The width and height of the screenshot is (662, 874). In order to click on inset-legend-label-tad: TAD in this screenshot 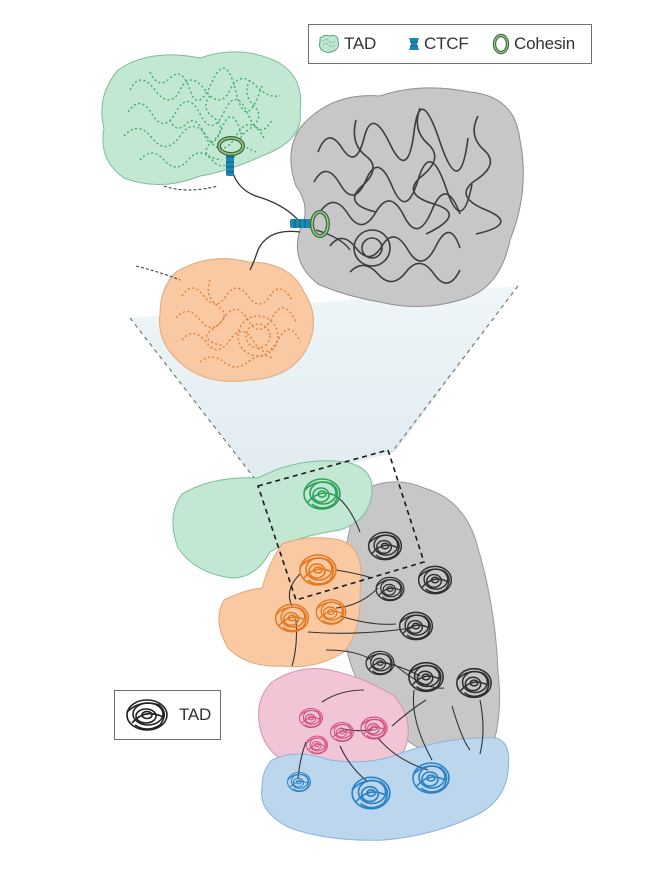, I will do `click(195, 714)`.